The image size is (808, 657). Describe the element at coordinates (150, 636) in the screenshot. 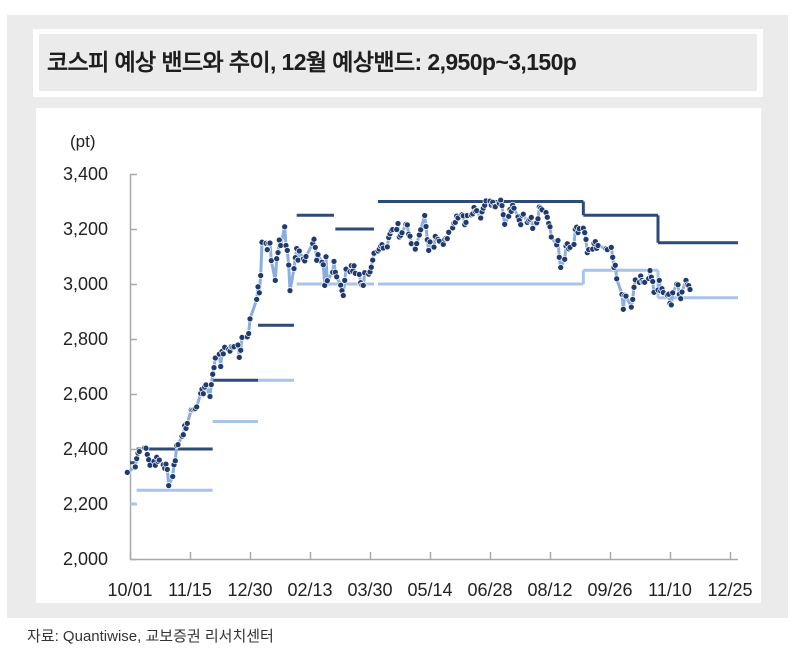

I see `source-note: 자료: Quantiwise, 교보증권 리서치센터` at that location.